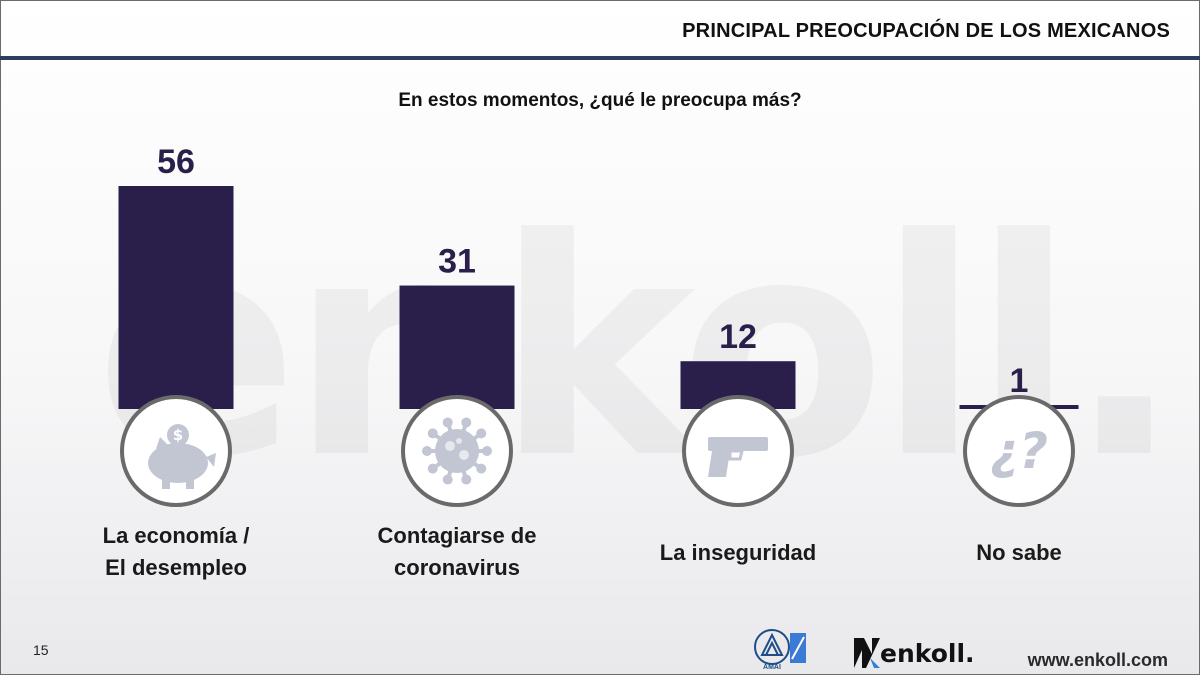 Image resolution: width=1200 pixels, height=675 pixels. I want to click on enkoll-mark-icon, so click(867, 653).